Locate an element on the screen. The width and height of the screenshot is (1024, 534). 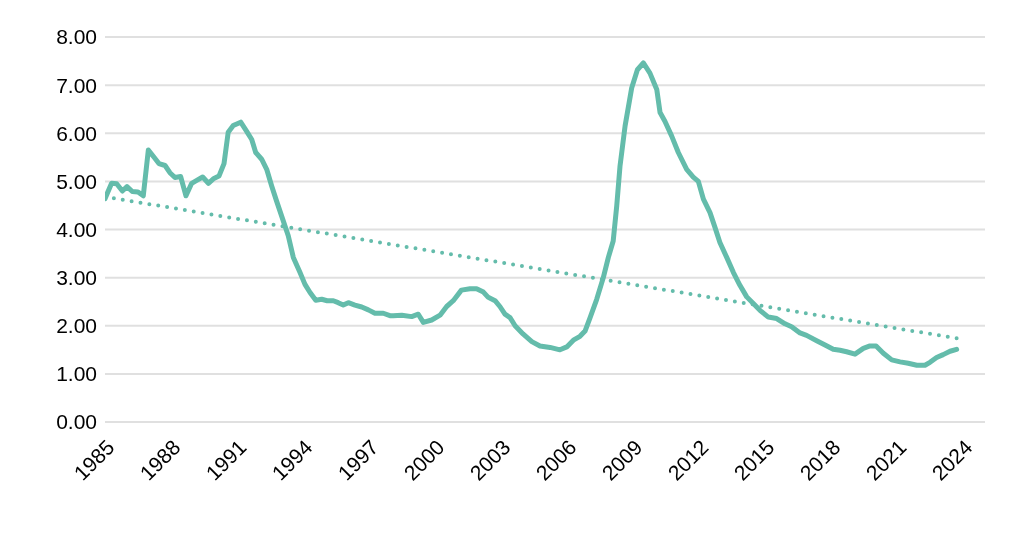
y-tick-label: 2.00 is located at coordinates (76, 326).